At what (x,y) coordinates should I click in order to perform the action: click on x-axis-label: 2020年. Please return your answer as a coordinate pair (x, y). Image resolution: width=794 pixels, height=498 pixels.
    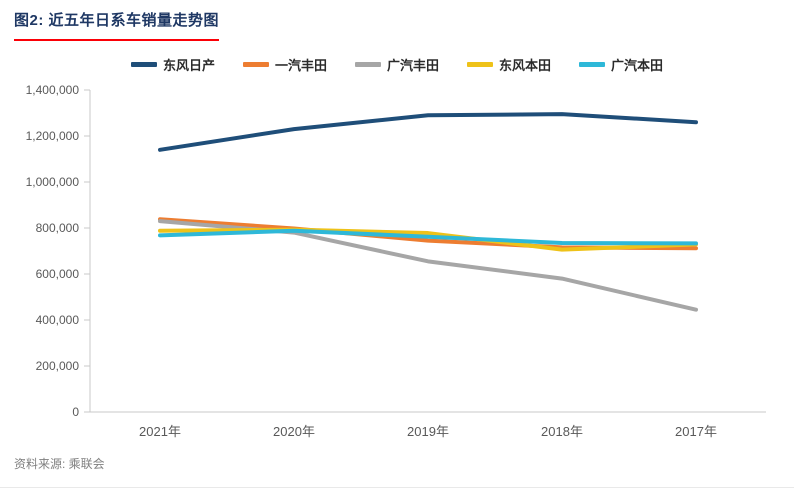
    Looking at the image, I should click on (294, 431).